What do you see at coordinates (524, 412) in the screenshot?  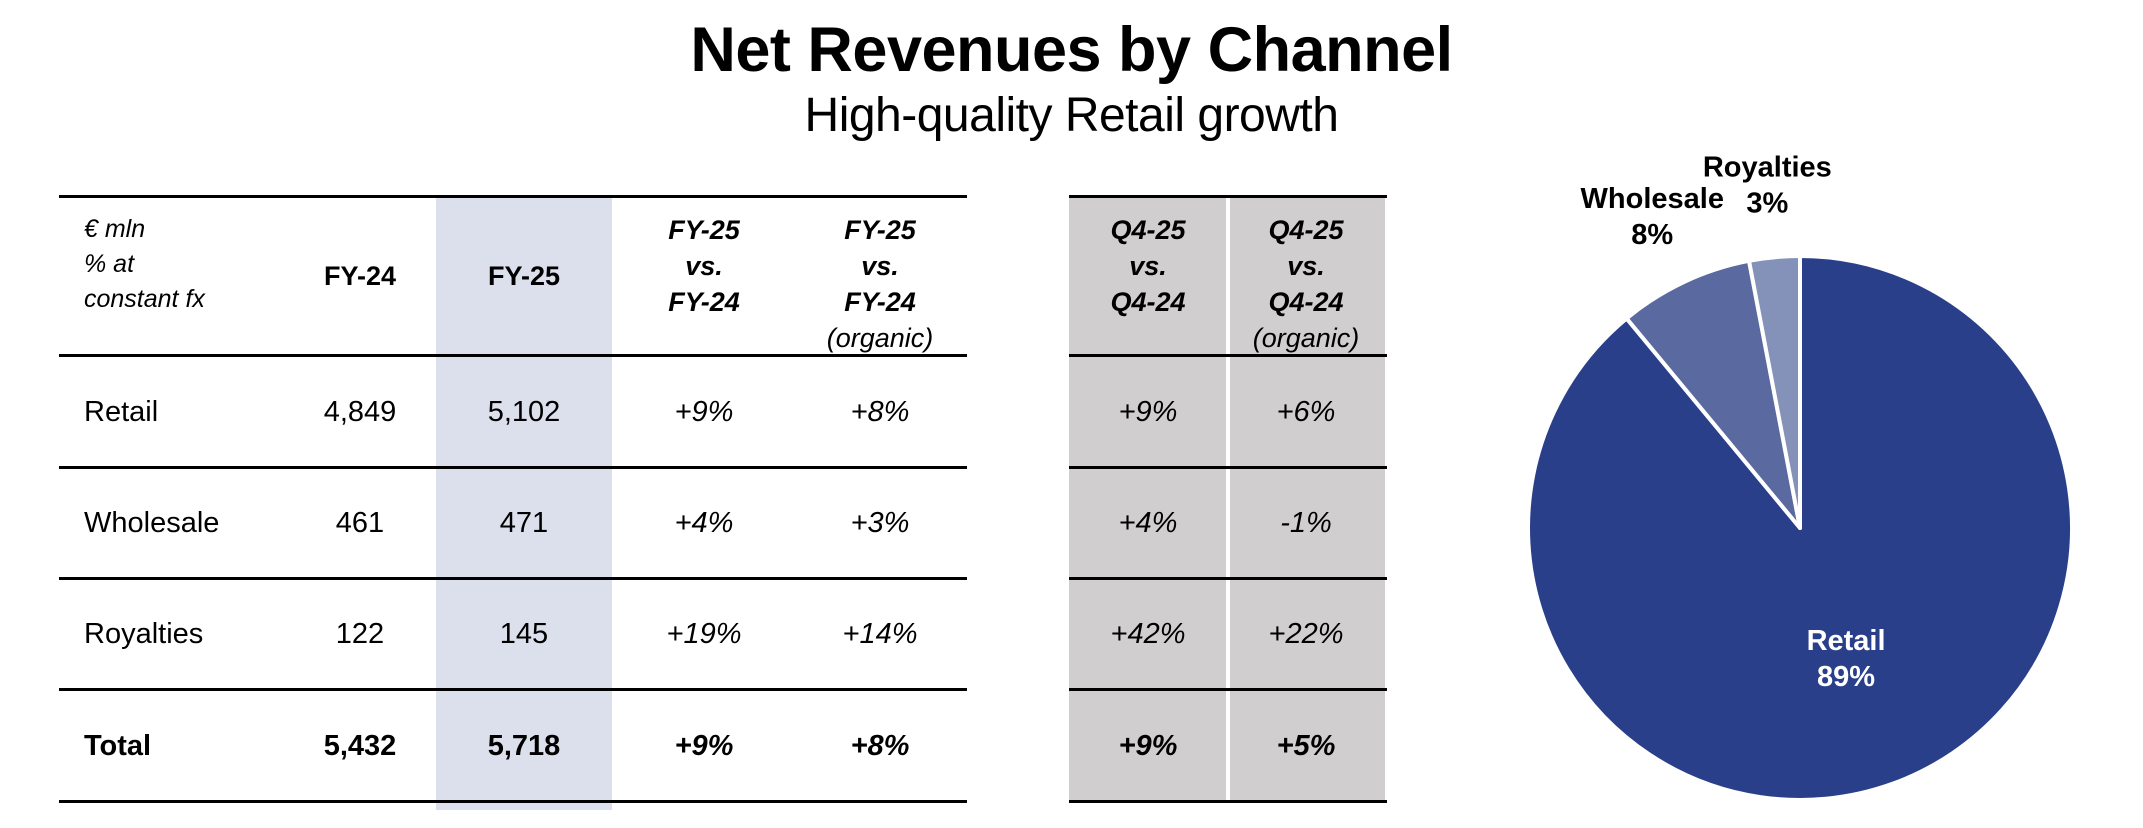 I see `table-cell: 5,102` at bounding box center [524, 412].